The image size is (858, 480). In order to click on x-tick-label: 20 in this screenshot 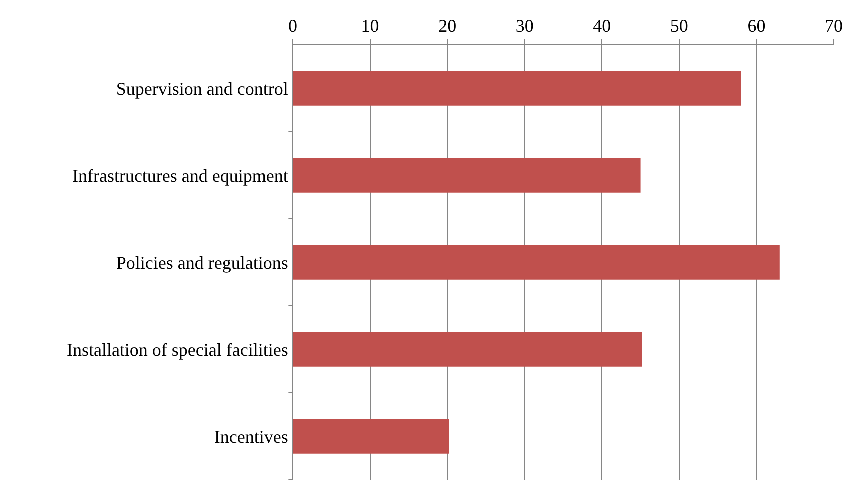, I will do `click(447, 26)`.